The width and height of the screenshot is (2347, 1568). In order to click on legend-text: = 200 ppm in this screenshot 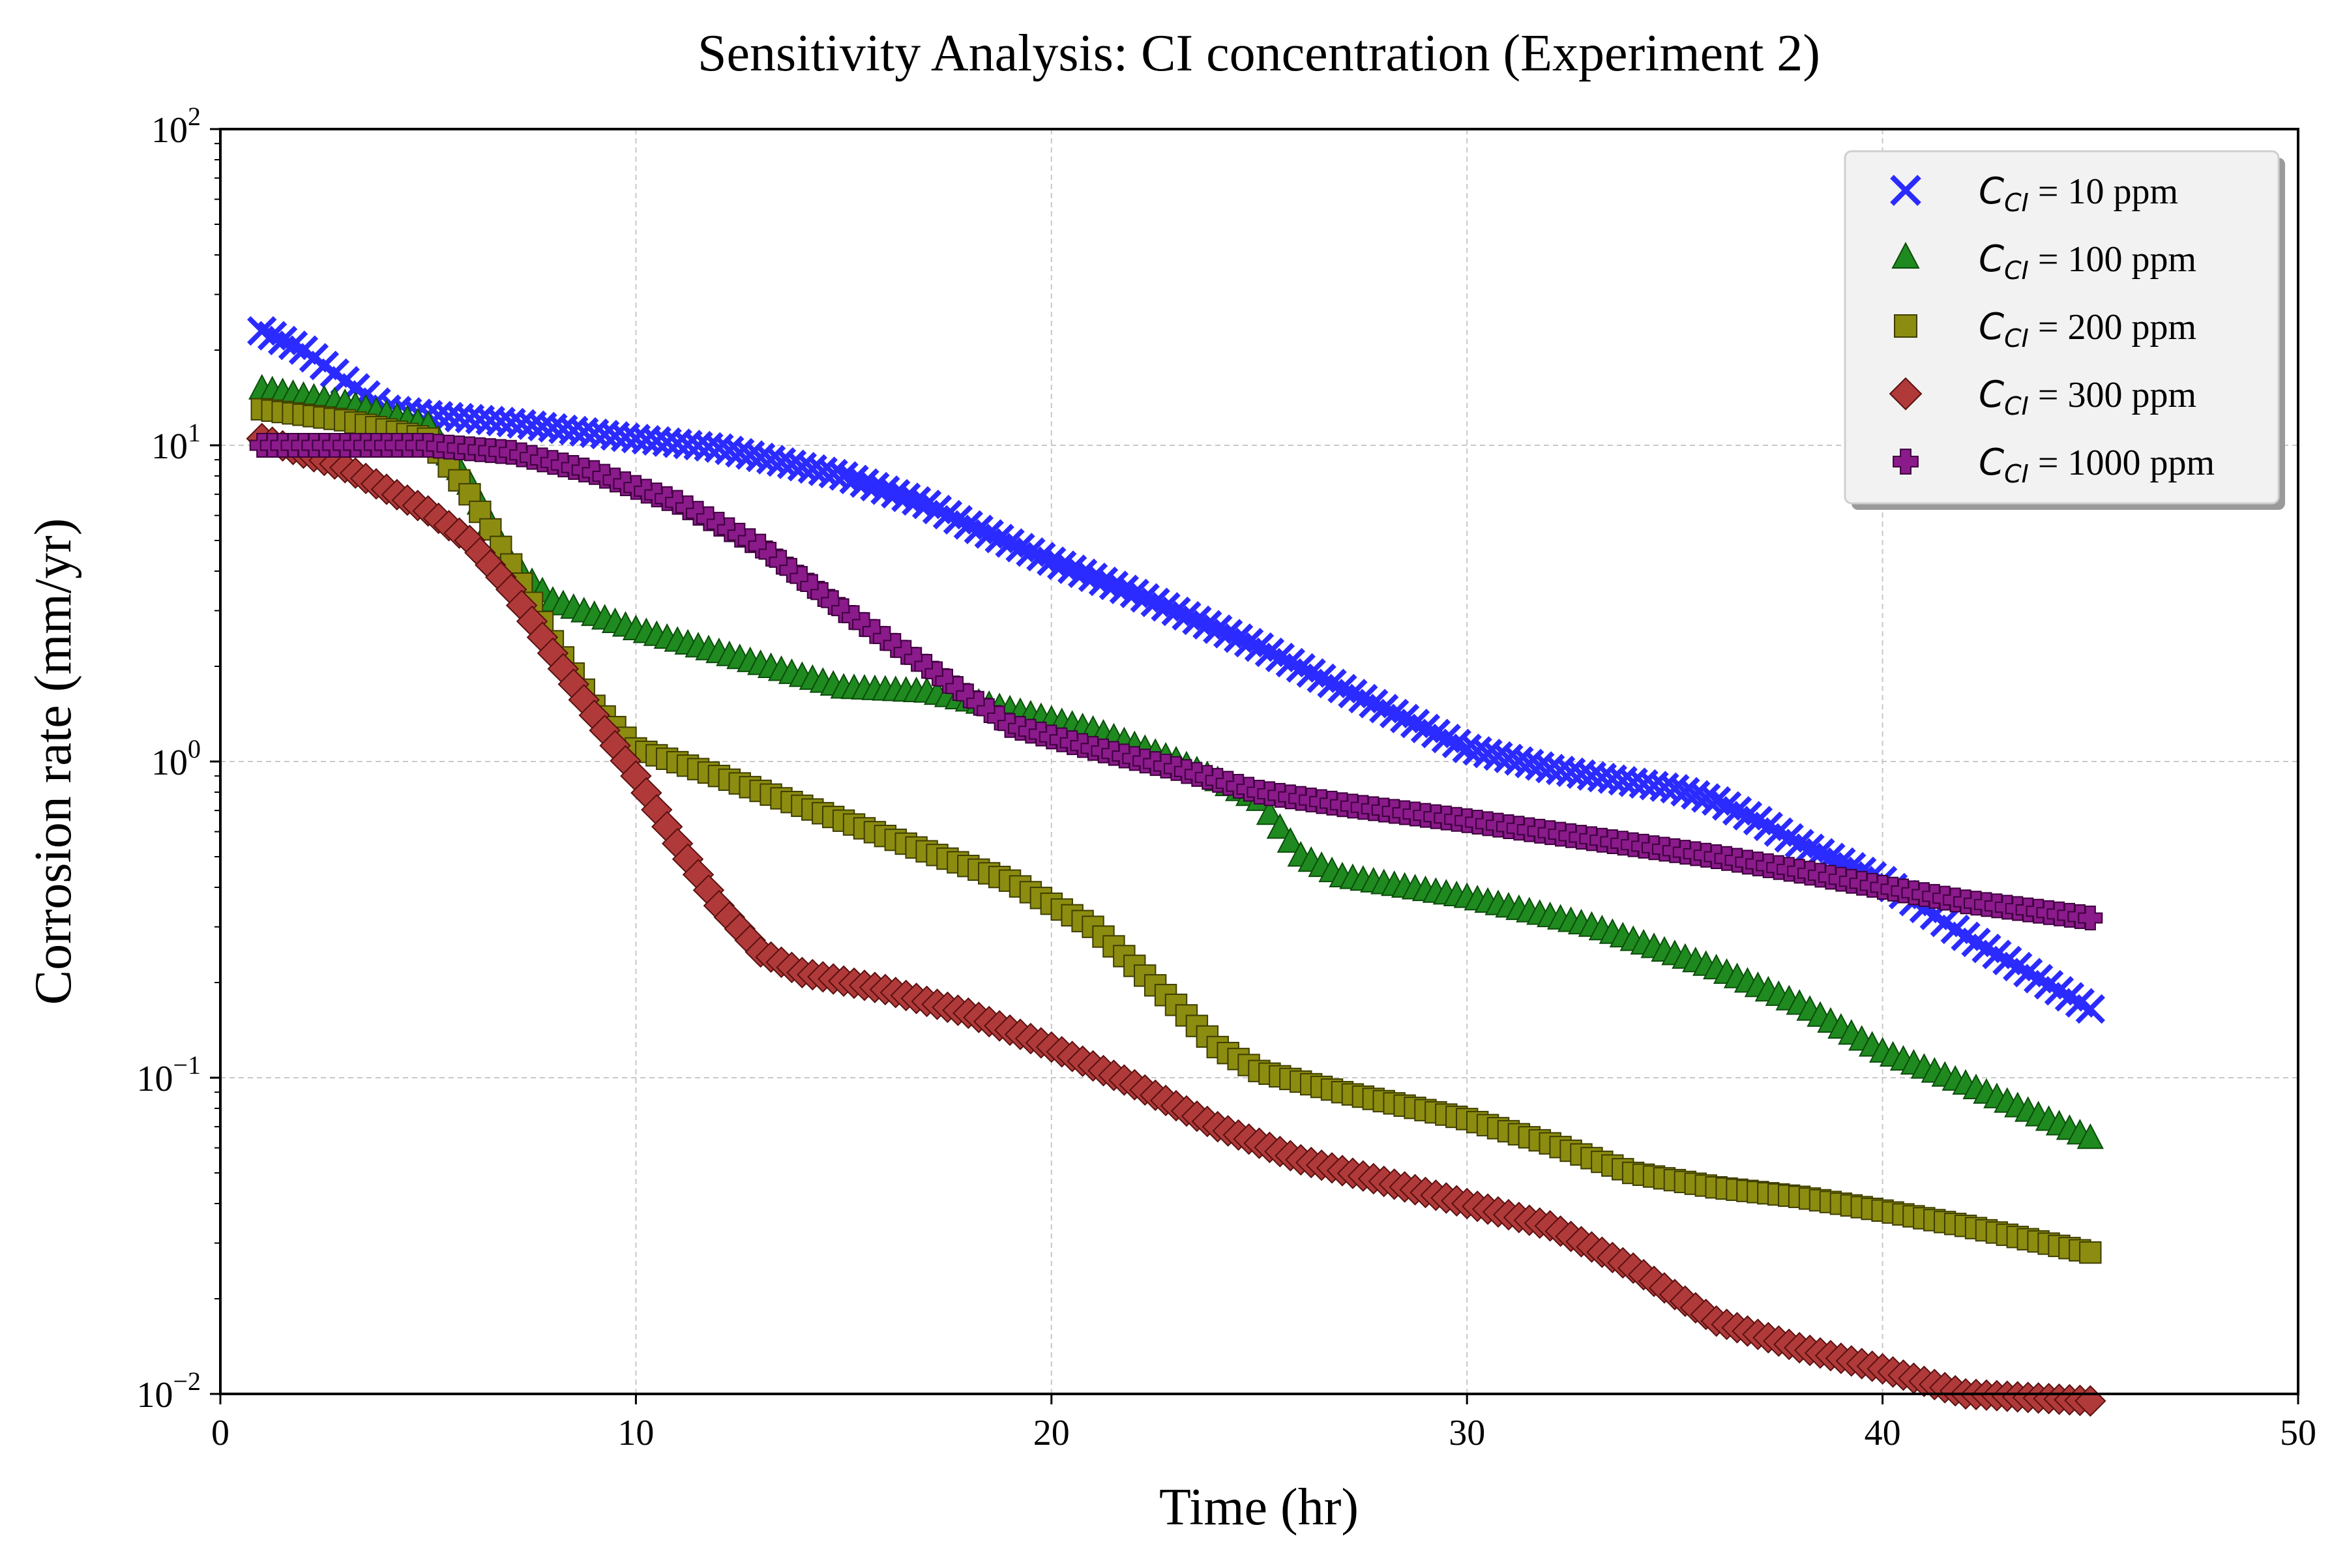, I will do `click(2112, 328)`.